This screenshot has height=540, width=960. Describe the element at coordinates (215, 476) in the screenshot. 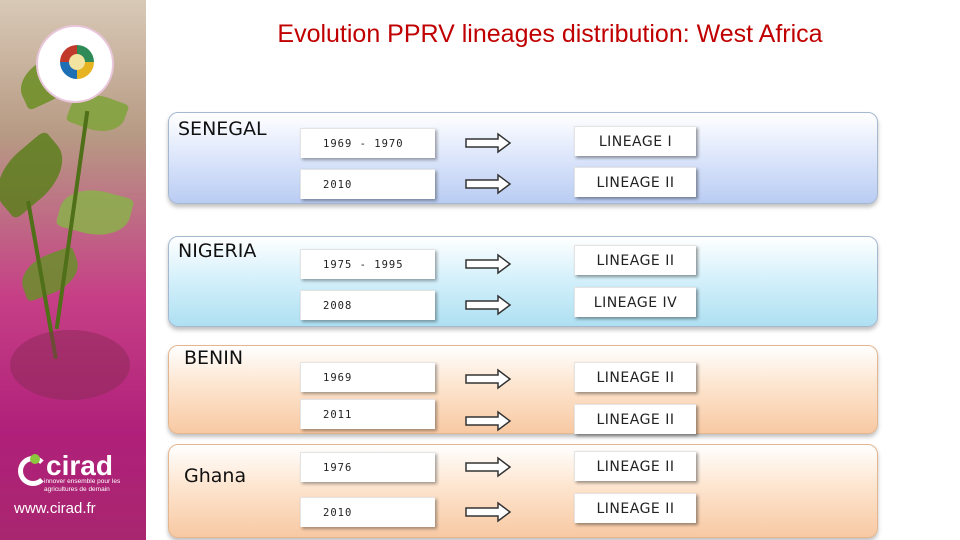

I see `country-label-ghana: Ghana` at that location.